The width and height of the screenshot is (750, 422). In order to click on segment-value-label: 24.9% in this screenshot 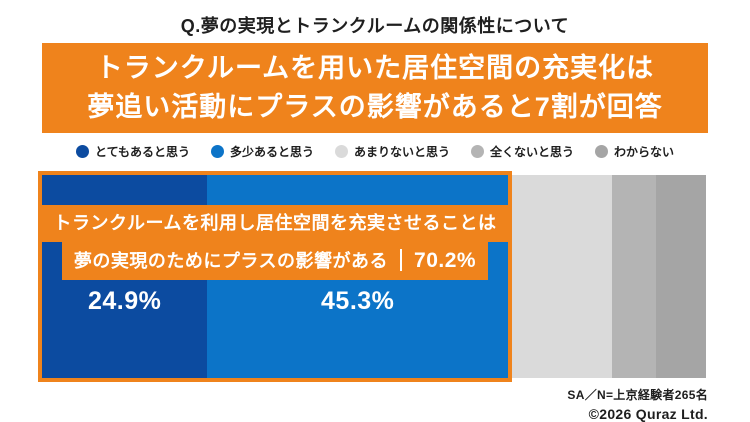, I will do `click(124, 301)`.